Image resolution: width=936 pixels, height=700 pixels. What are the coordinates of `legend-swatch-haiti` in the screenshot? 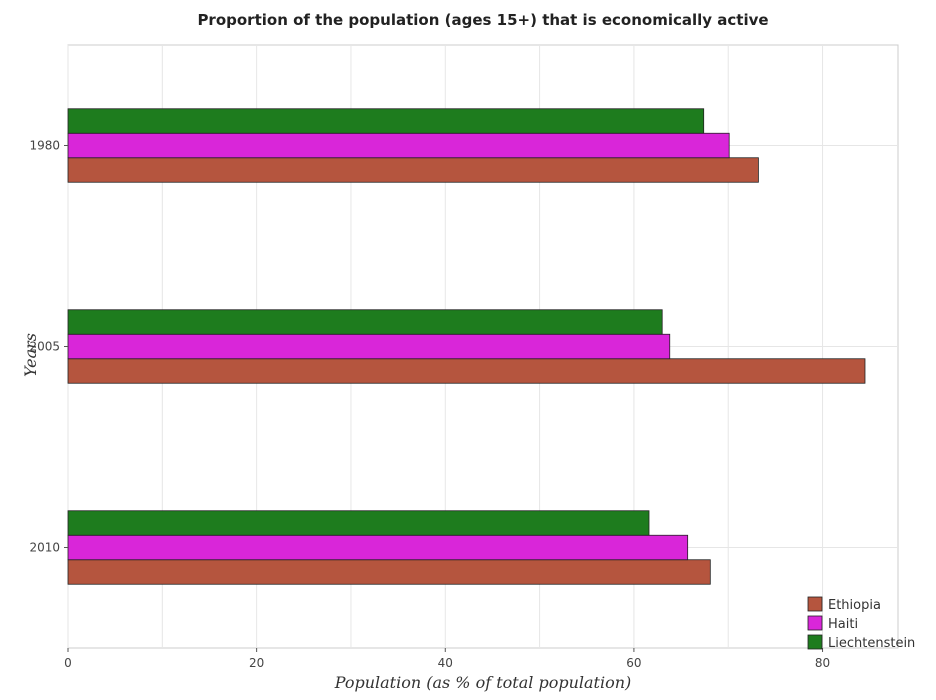 It's located at (815, 623).